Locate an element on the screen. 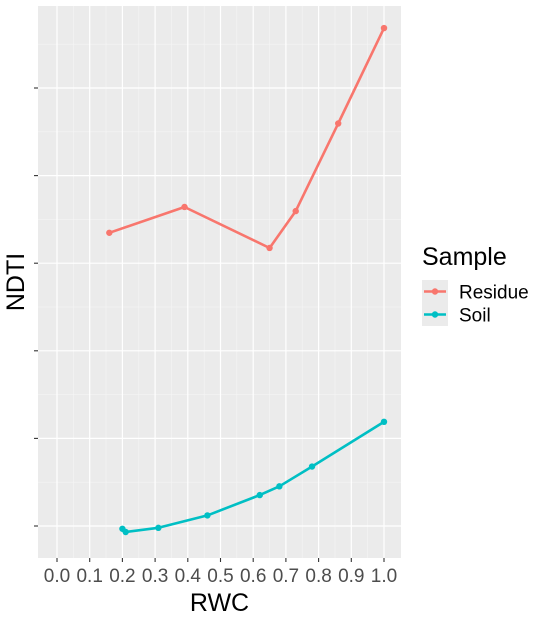  y-axis-title: NDTI is located at coordinates (16, 282).